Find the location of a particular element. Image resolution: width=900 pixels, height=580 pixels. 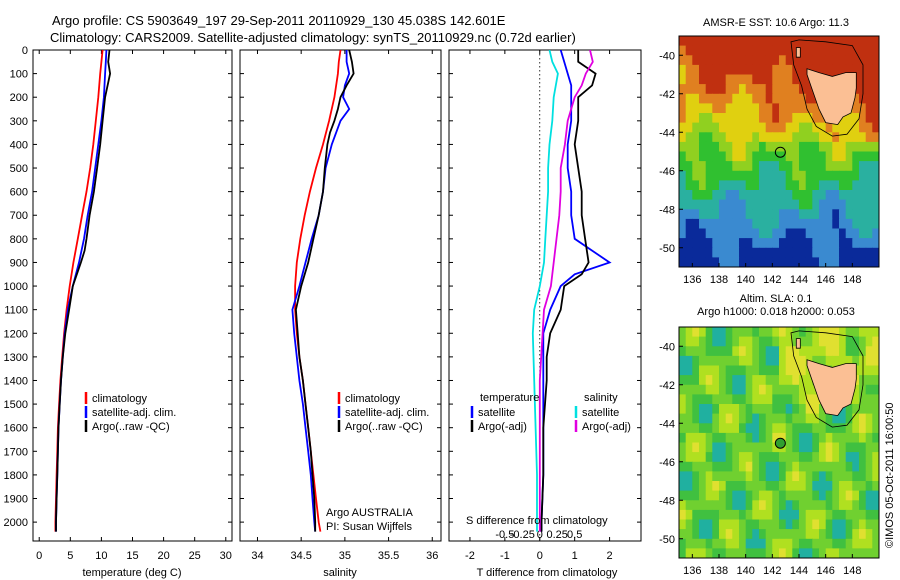

depth-tick-label: 100 is located at coordinates (19, 75).